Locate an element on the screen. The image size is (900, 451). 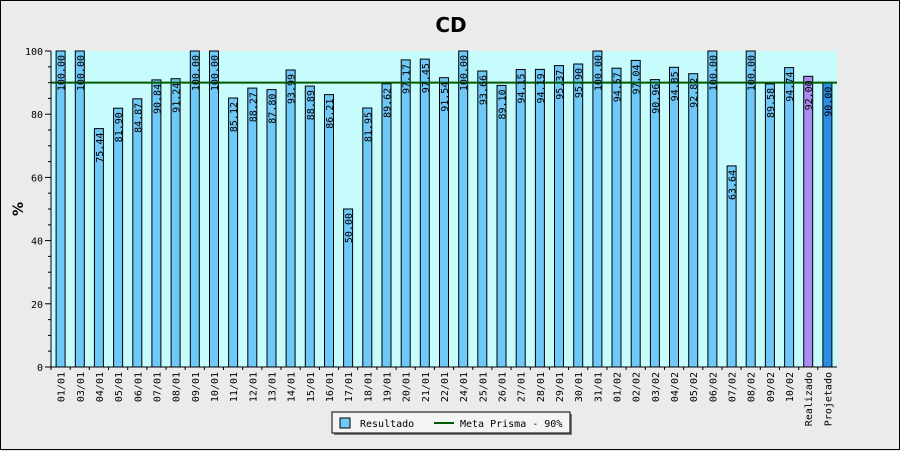
bar-14/01 is located at coordinates (290, 218).